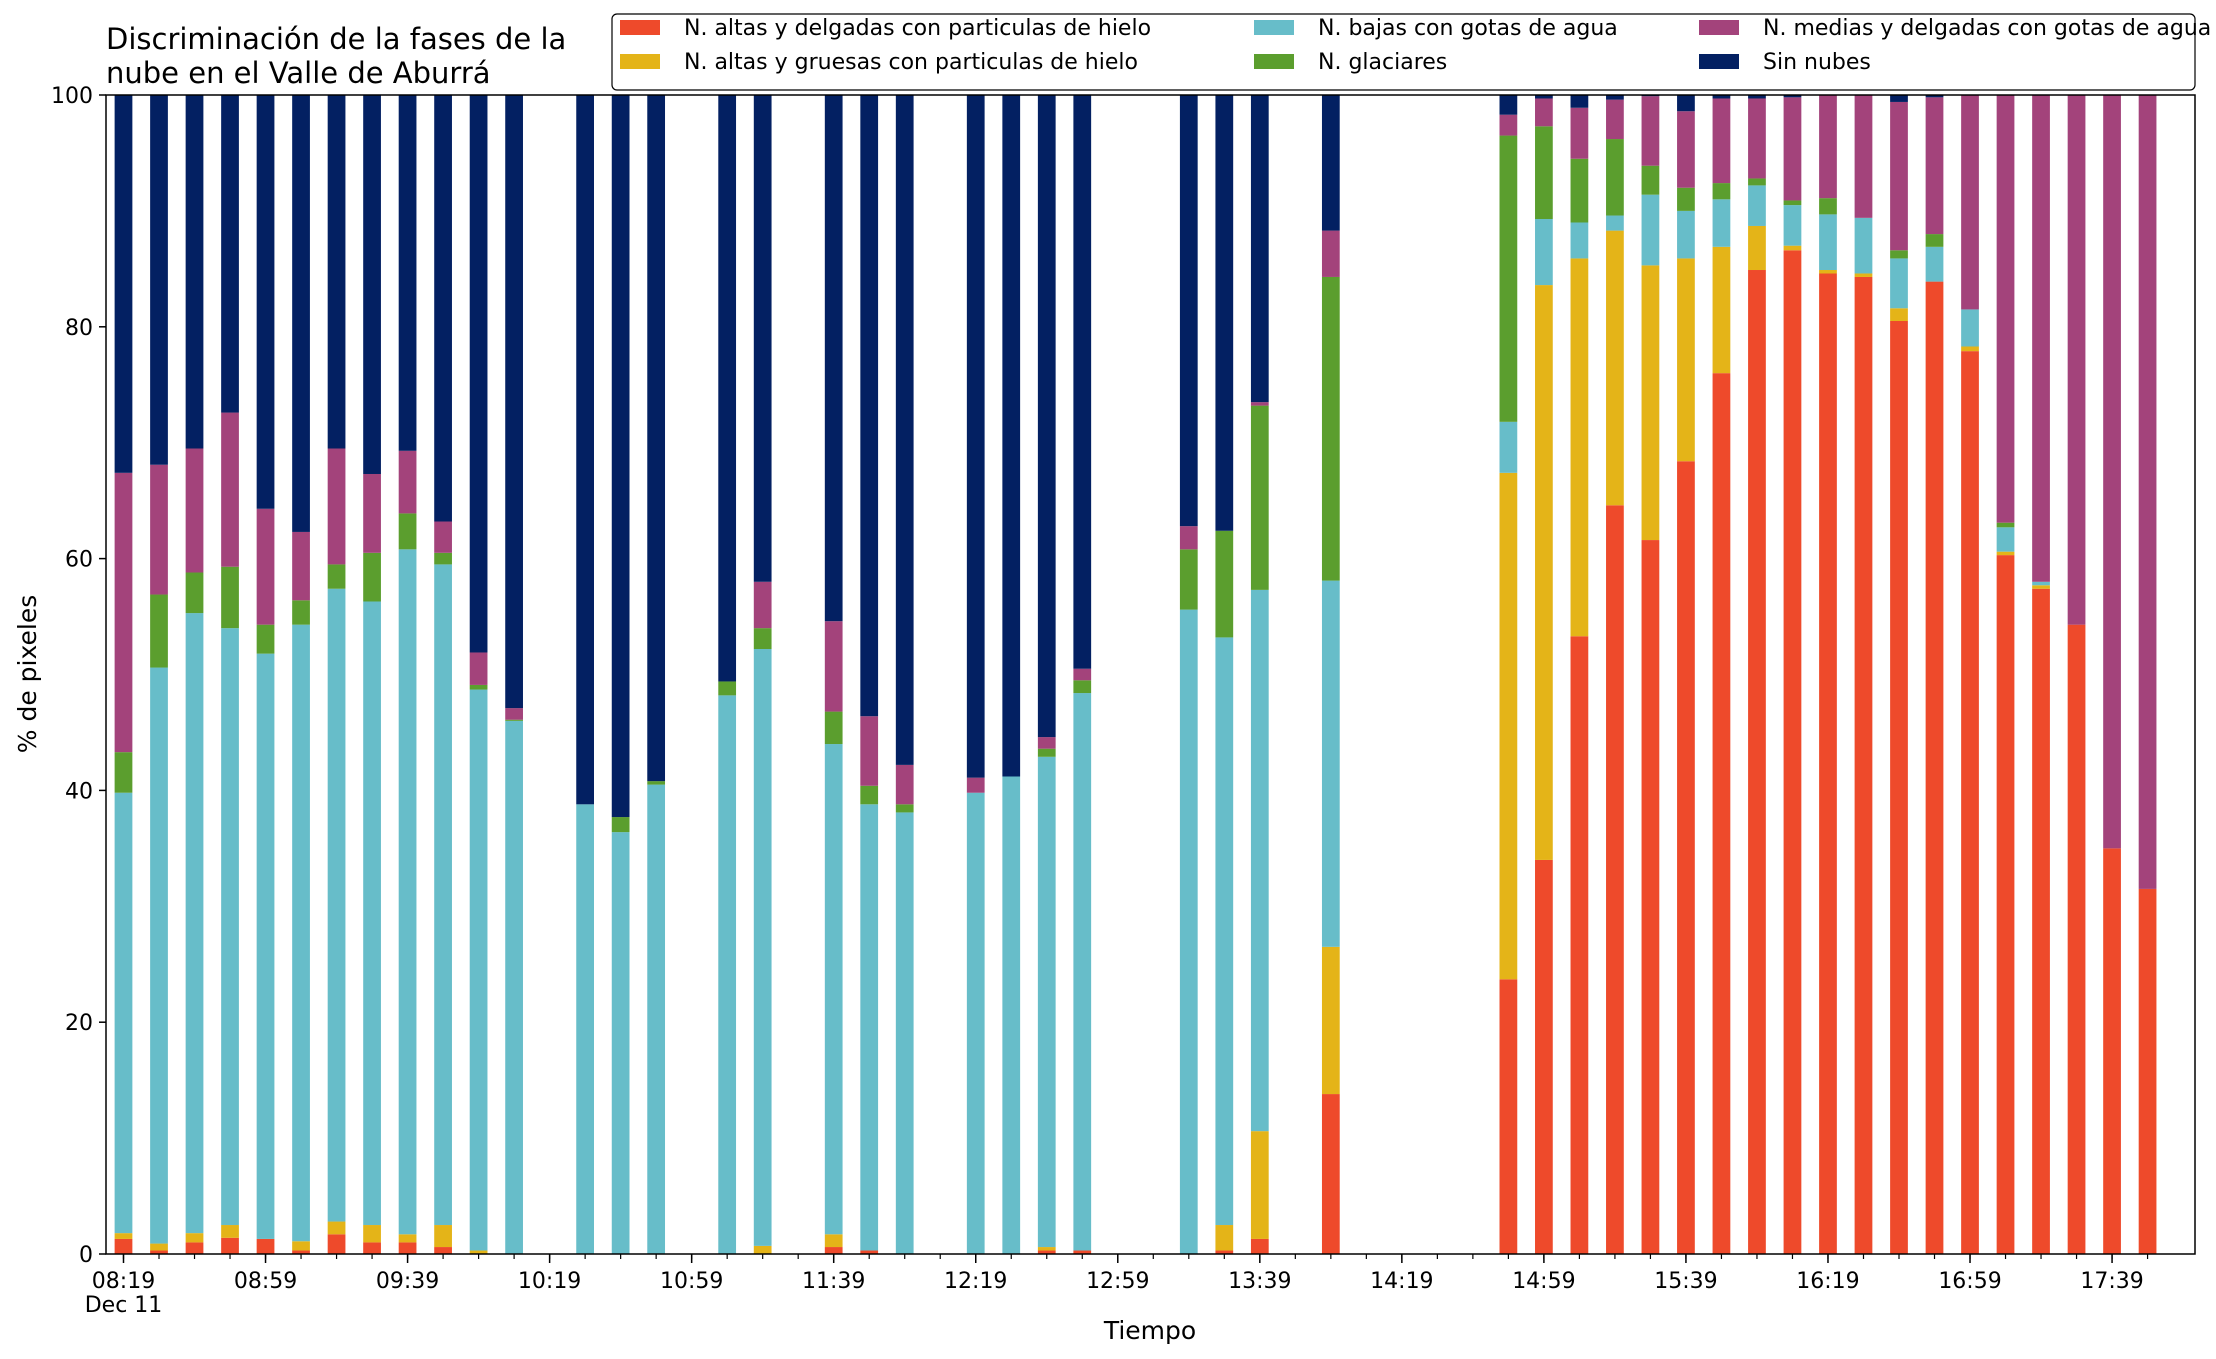  I want to click on x-axis-label: Tiempo, so click(1149, 1330).